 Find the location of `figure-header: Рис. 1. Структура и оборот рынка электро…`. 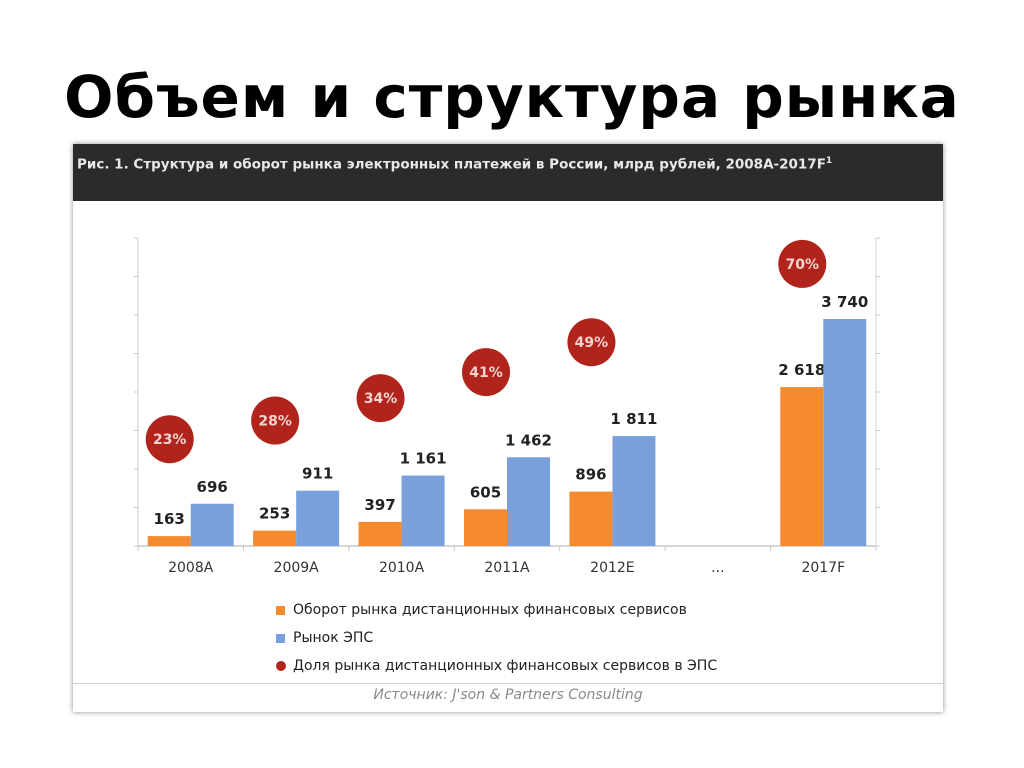

figure-header: Рис. 1. Структура и оборот рынка электро… is located at coordinates (508, 172).